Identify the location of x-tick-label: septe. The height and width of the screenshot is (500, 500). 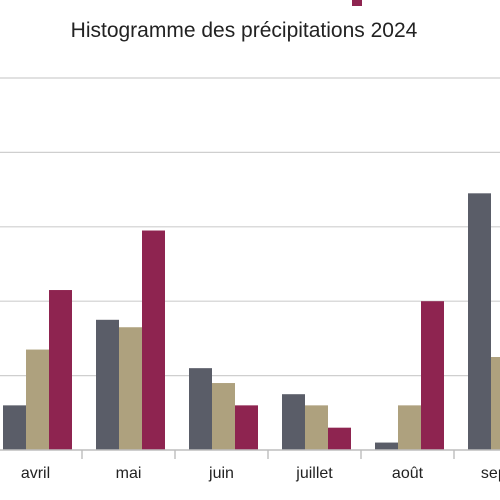
(490, 473).